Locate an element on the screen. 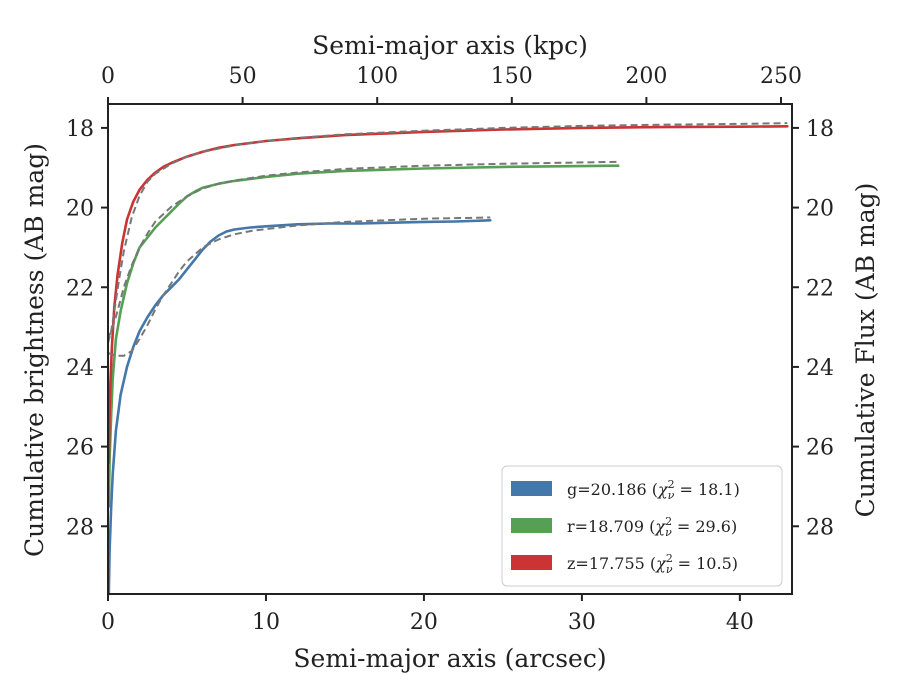  legend-label-0: g=20.186 (χ2 ν = 18.1) is located at coordinates (653, 490).